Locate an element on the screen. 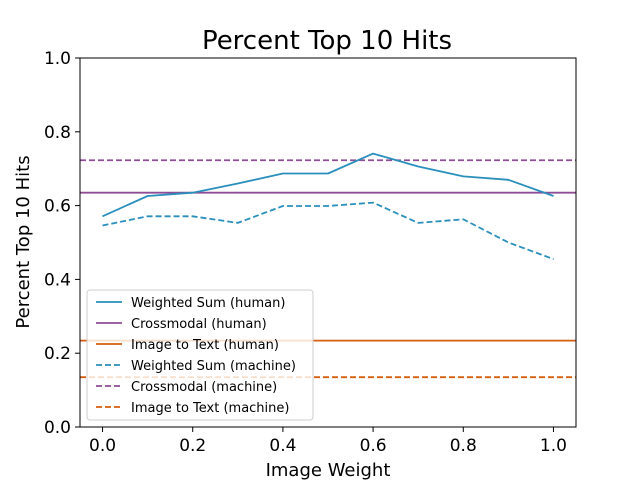  chart-title: Percent Top 10 Hits is located at coordinates (327, 41).